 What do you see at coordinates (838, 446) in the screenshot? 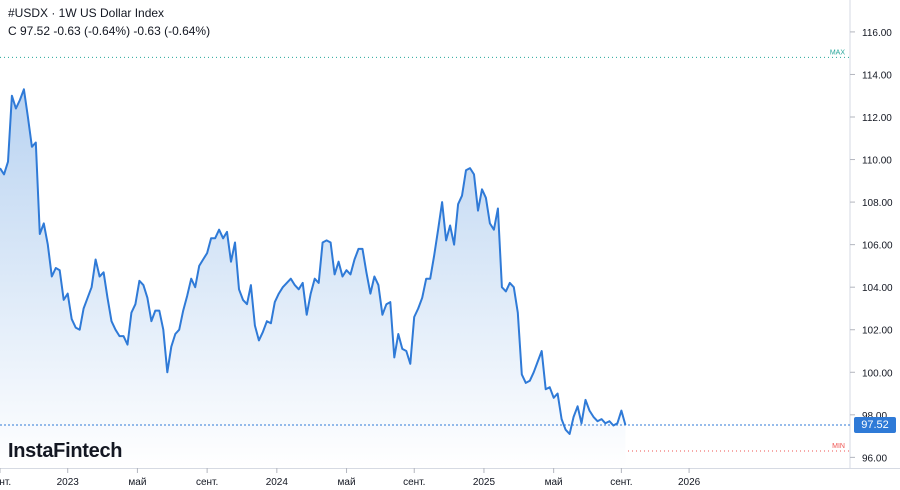
I see `min-label: MIN` at bounding box center [838, 446].